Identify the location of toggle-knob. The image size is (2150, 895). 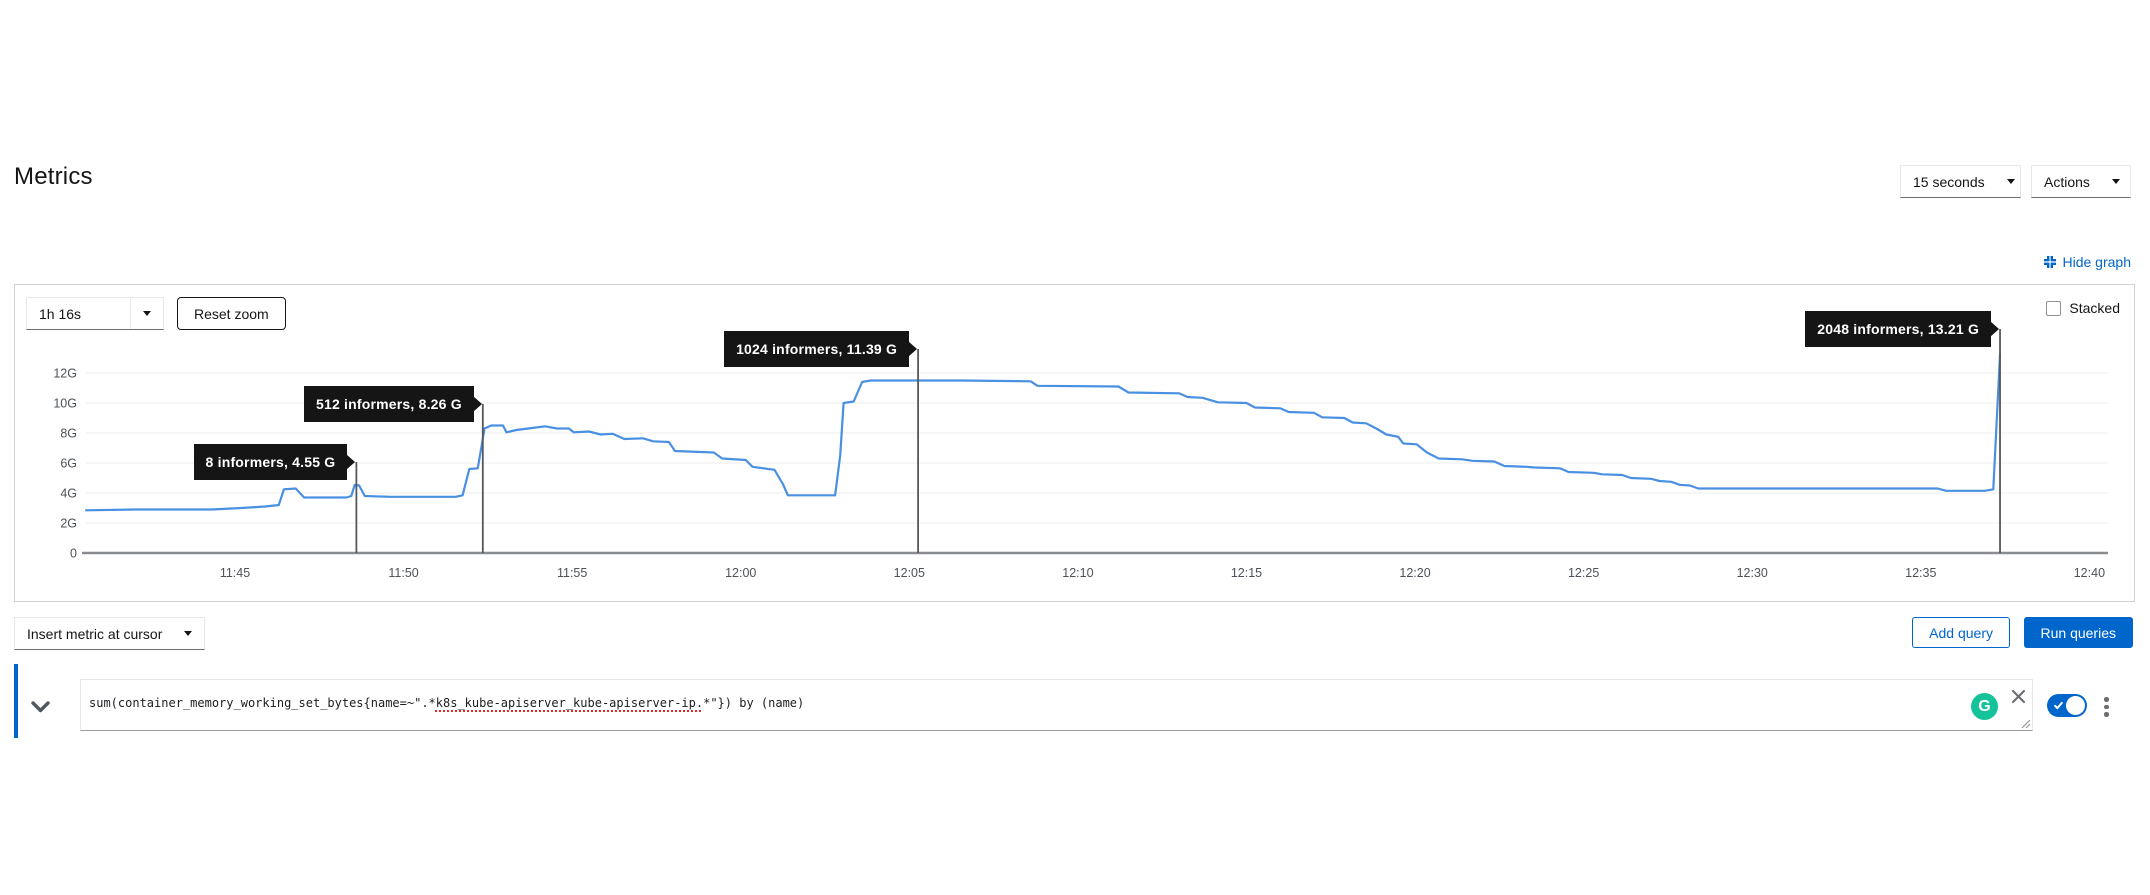
(2075, 705).